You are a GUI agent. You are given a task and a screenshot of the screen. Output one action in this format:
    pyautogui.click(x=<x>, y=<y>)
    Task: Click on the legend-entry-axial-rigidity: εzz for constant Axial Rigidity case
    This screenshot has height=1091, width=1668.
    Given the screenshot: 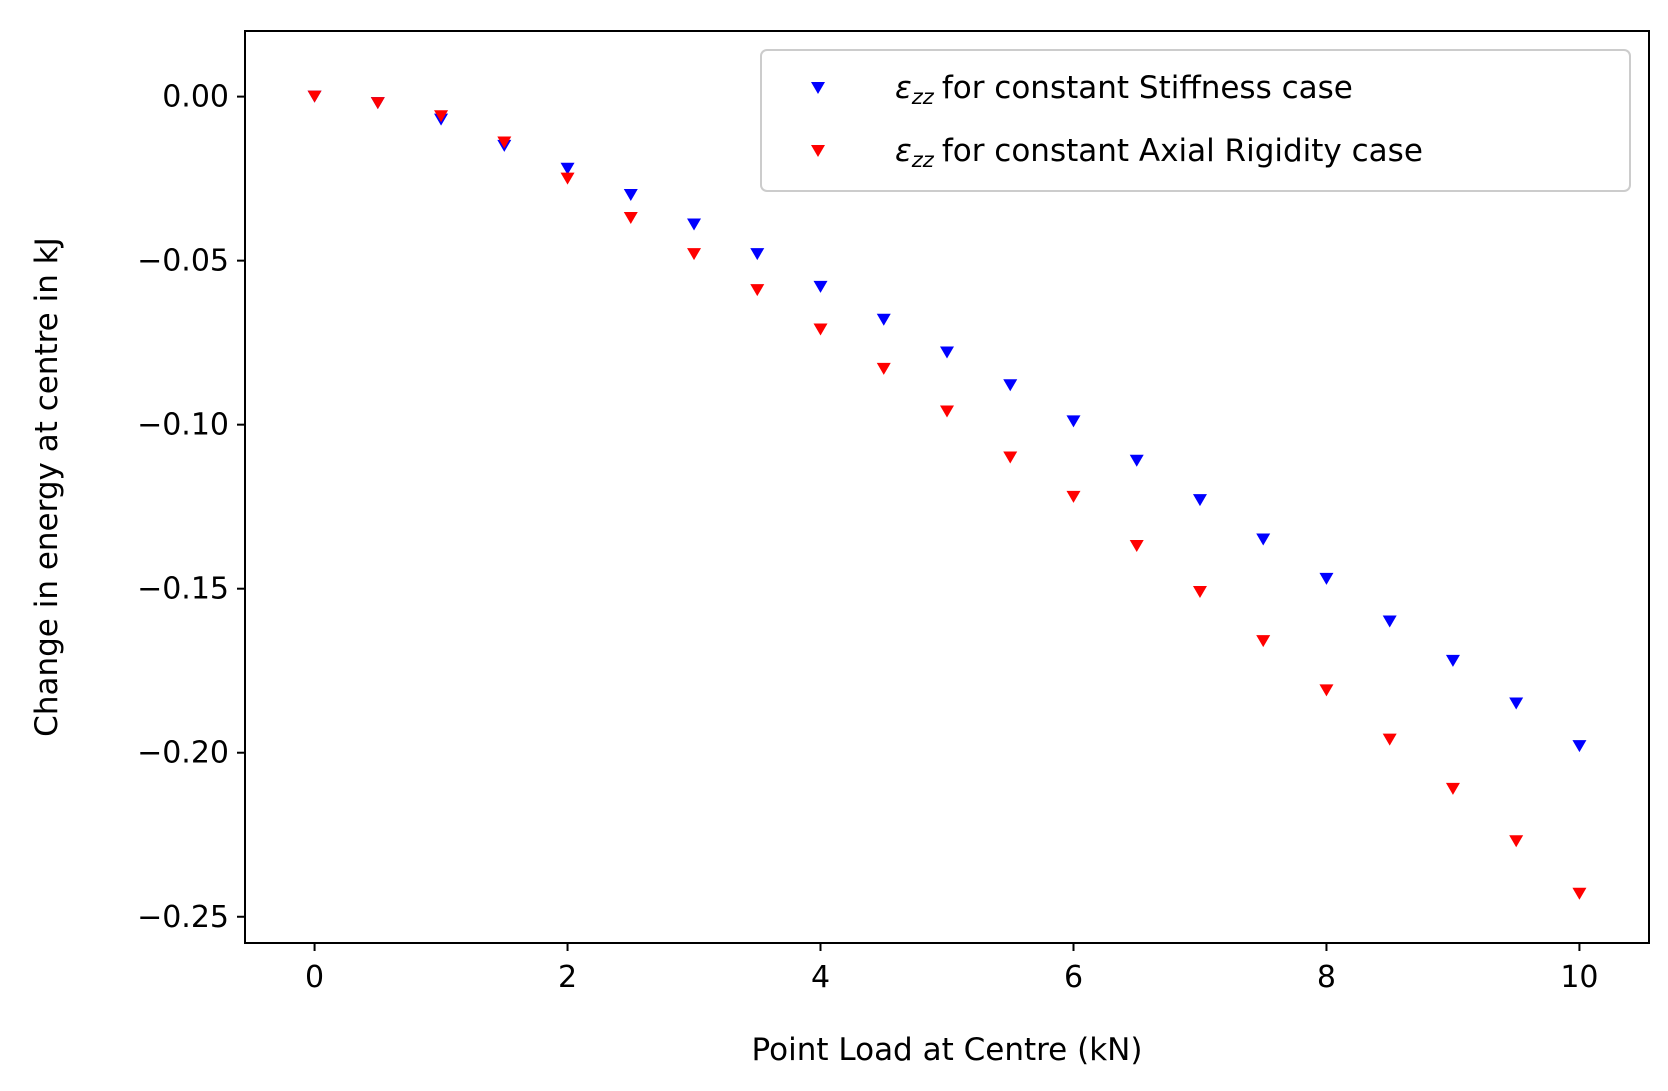 What is the action you would take?
    pyautogui.click(x=1117, y=152)
    